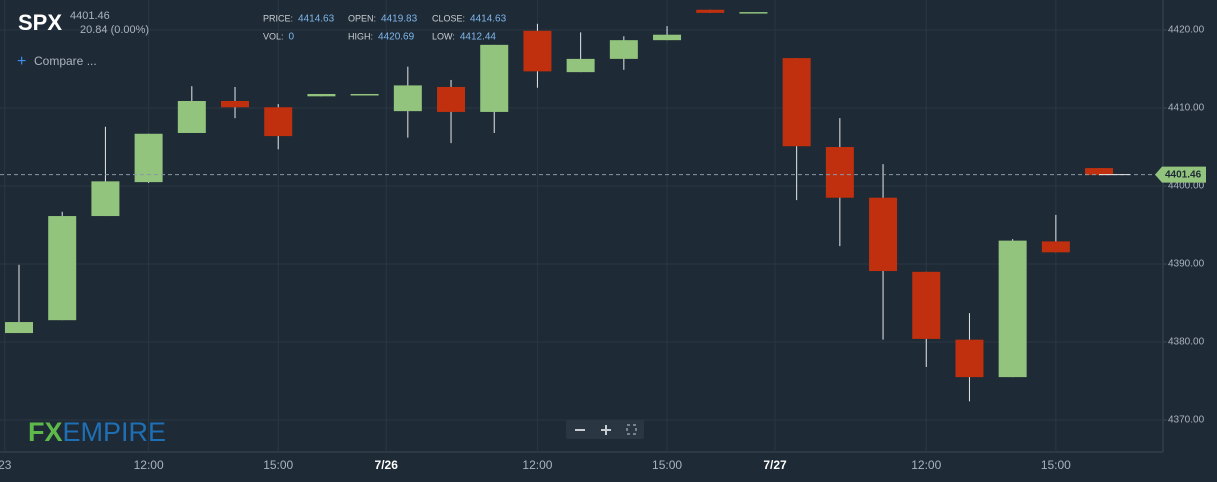 The image size is (1217, 482). What do you see at coordinates (6, 465) in the screenshot?
I see `x-tick-label: 23` at bounding box center [6, 465].